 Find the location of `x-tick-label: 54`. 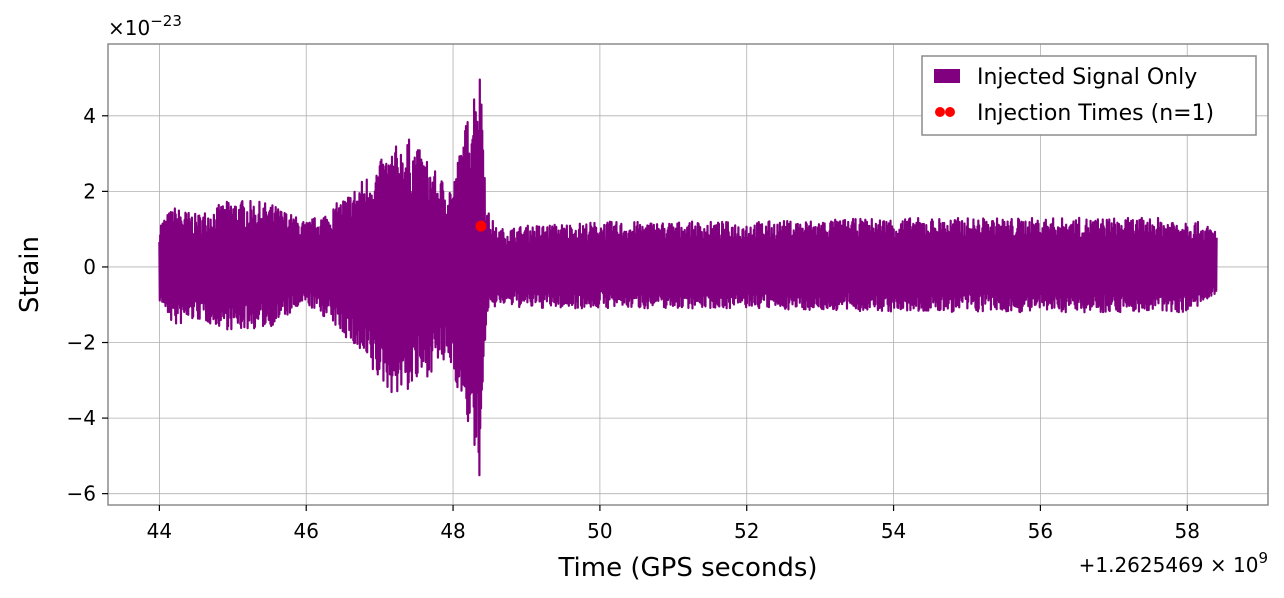

x-tick-label: 54 is located at coordinates (893, 531).